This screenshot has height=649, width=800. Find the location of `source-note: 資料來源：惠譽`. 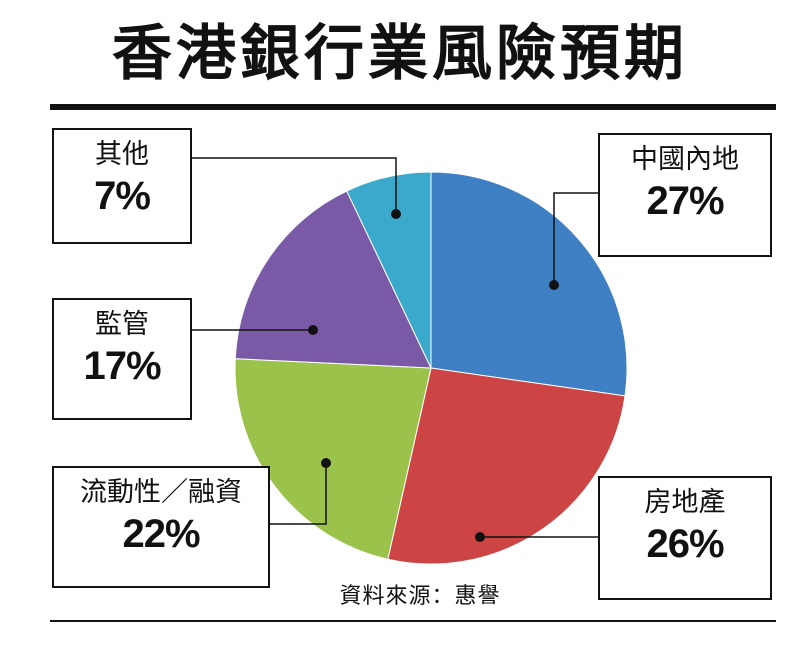

source-note: 資料來源：惠譽 is located at coordinates (420, 596).